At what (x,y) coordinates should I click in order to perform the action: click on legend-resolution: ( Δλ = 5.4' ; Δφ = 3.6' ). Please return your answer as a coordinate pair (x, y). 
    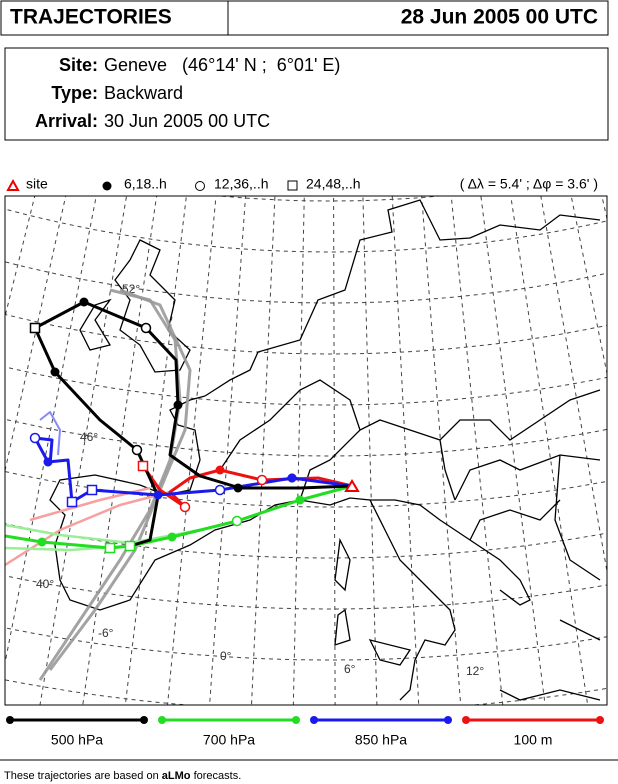
    Looking at the image, I should click on (529, 184).